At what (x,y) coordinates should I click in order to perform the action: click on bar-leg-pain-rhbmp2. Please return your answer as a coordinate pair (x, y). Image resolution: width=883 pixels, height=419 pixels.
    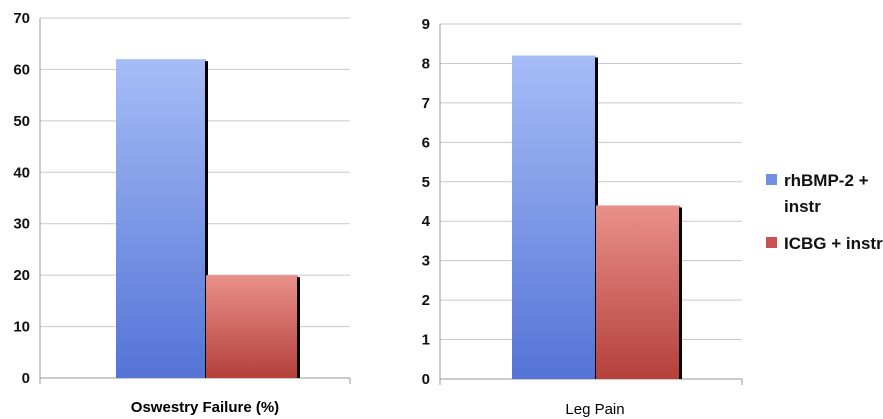
    Looking at the image, I should click on (554, 217).